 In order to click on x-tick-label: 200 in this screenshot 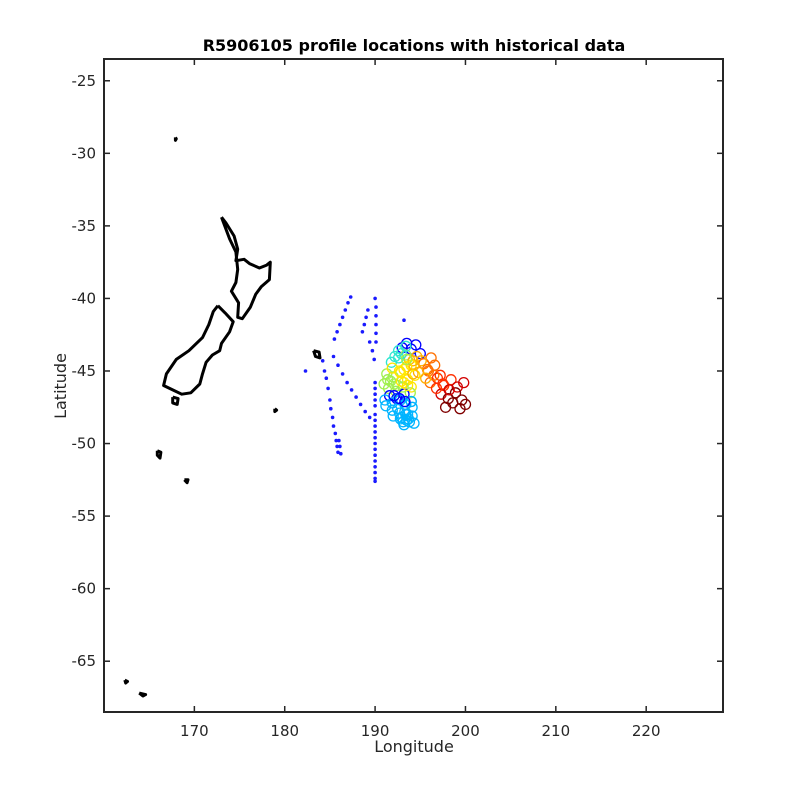, I will do `click(465, 731)`.